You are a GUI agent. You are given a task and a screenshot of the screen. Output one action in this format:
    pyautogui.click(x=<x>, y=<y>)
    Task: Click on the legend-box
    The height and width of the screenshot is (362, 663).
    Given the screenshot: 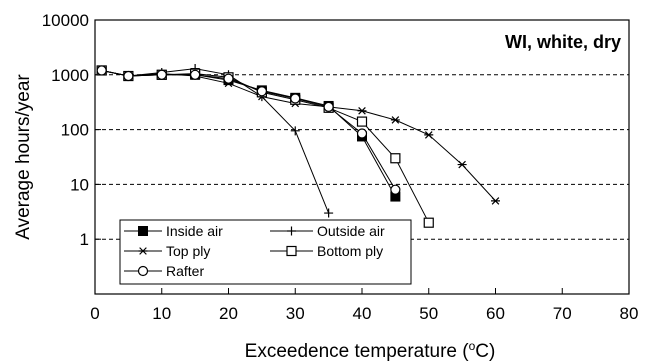 What is the action you would take?
    pyautogui.click(x=265, y=252)
    